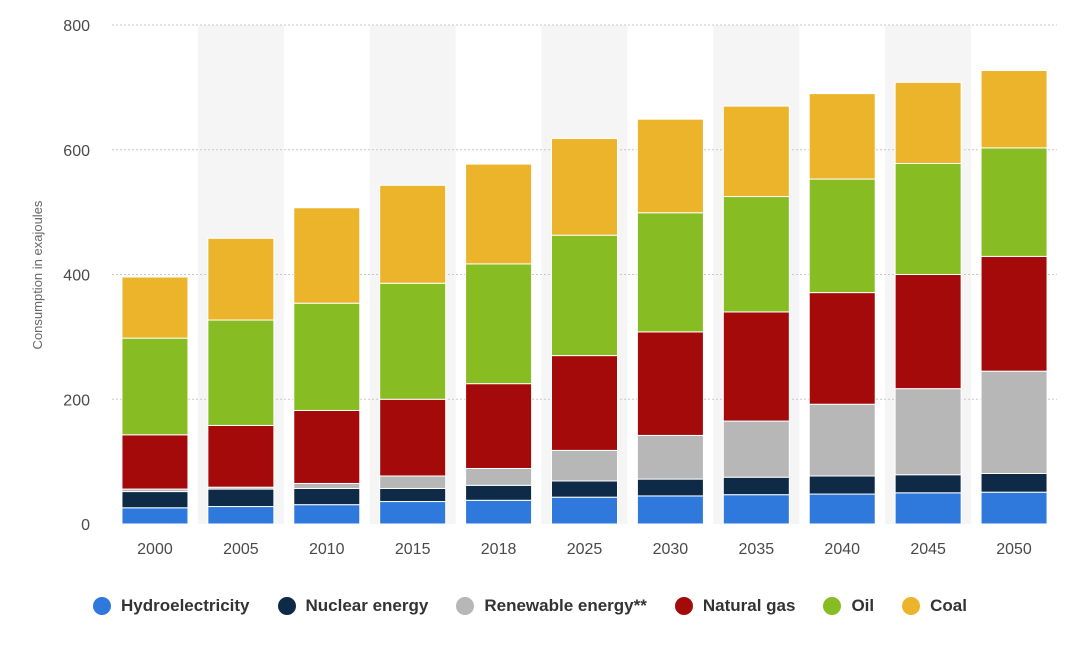  What do you see at coordinates (367, 605) in the screenshot?
I see `legend-label: Nuclear energy` at bounding box center [367, 605].